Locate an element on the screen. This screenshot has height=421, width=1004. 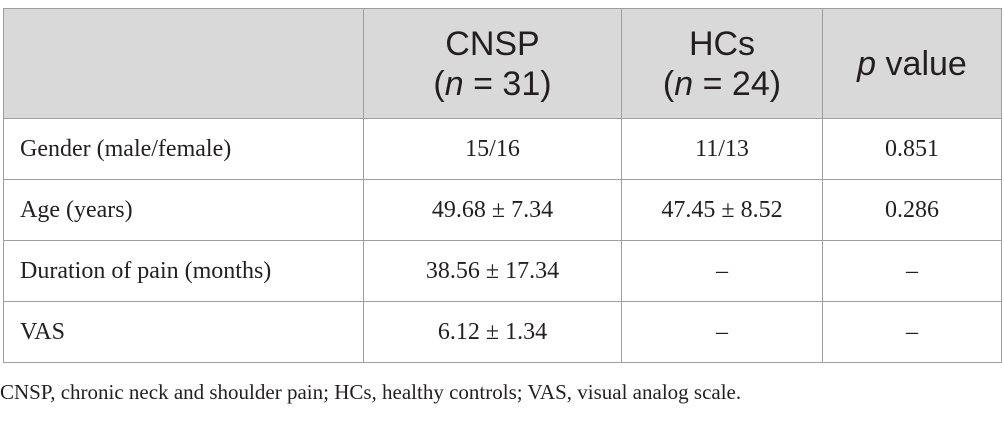
header-p-label: value is located at coordinates (921, 63).